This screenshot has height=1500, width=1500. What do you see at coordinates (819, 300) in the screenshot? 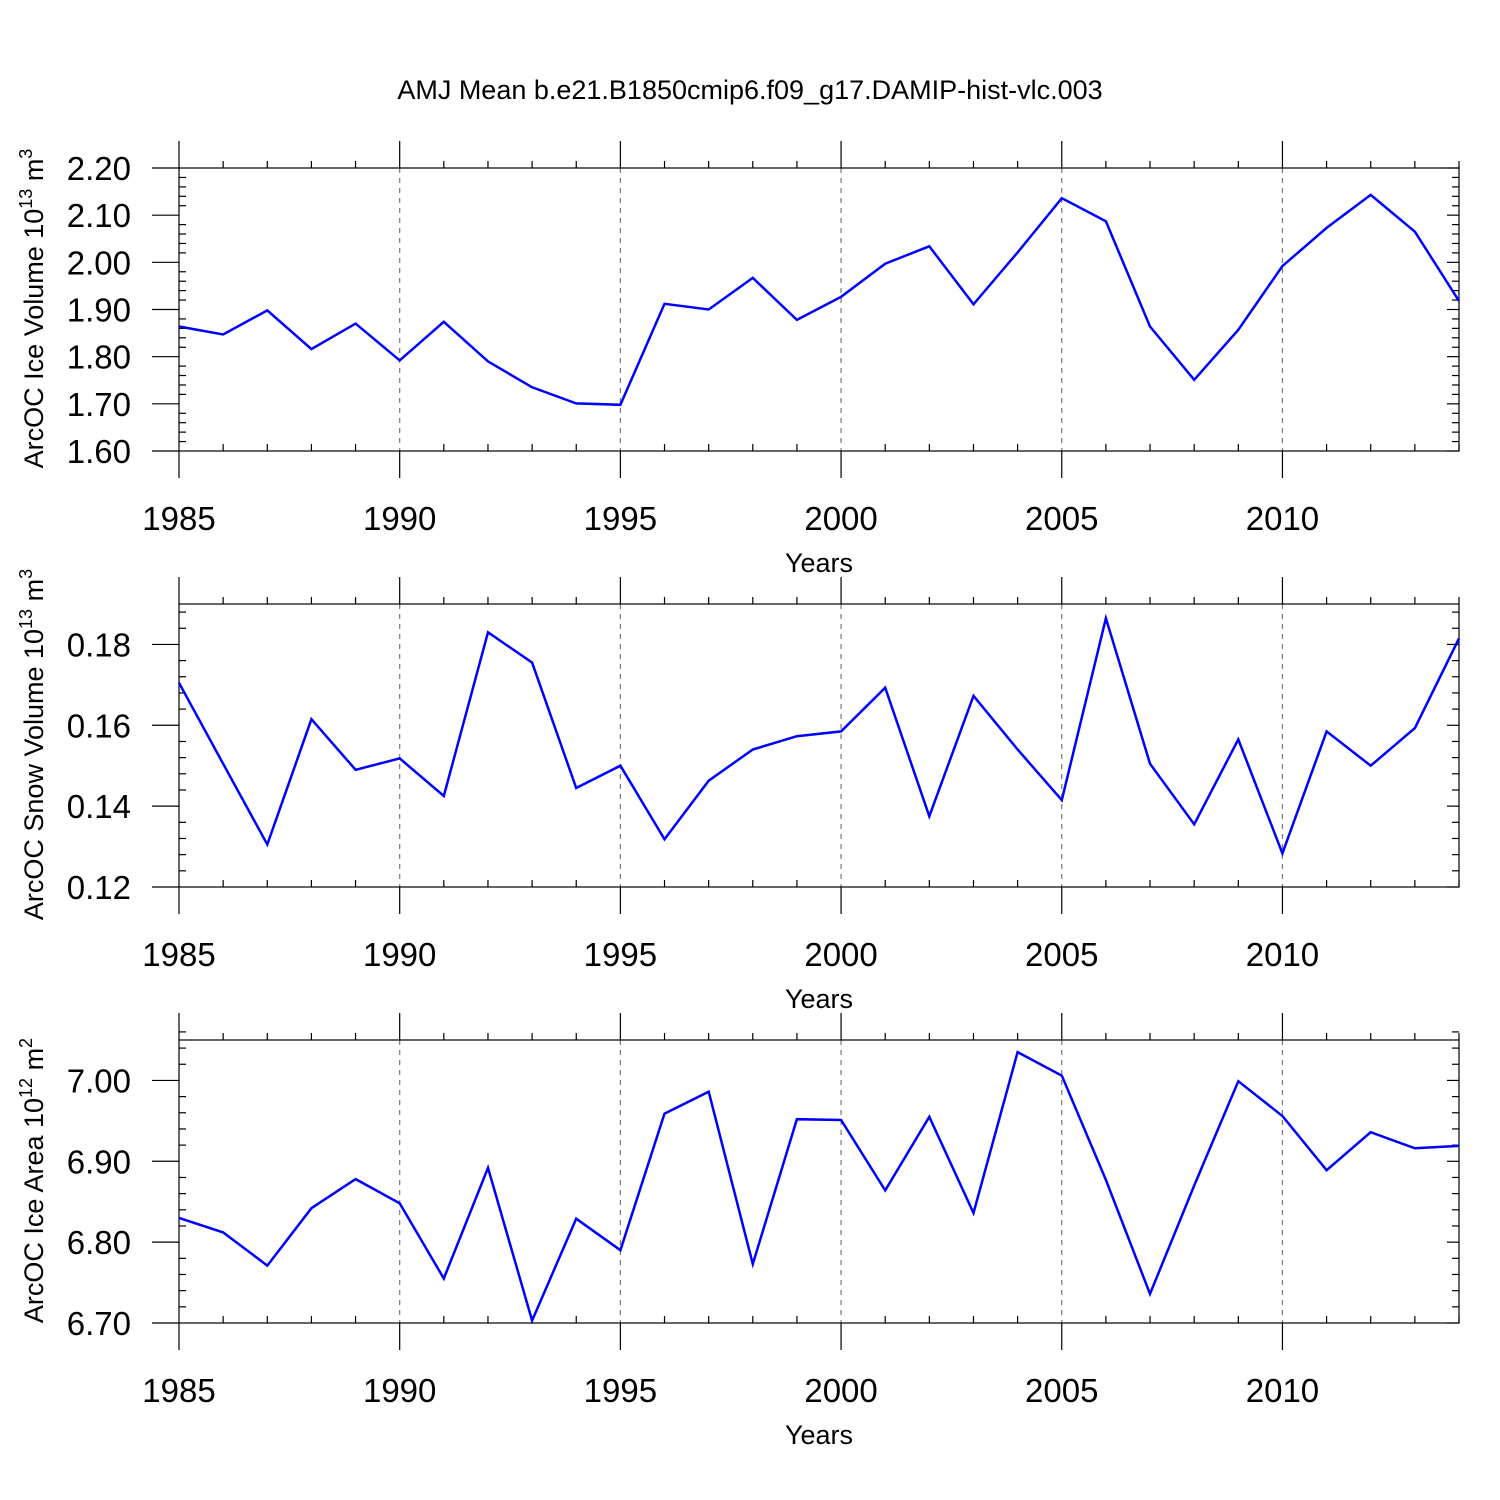
I see `series-line` at bounding box center [819, 300].